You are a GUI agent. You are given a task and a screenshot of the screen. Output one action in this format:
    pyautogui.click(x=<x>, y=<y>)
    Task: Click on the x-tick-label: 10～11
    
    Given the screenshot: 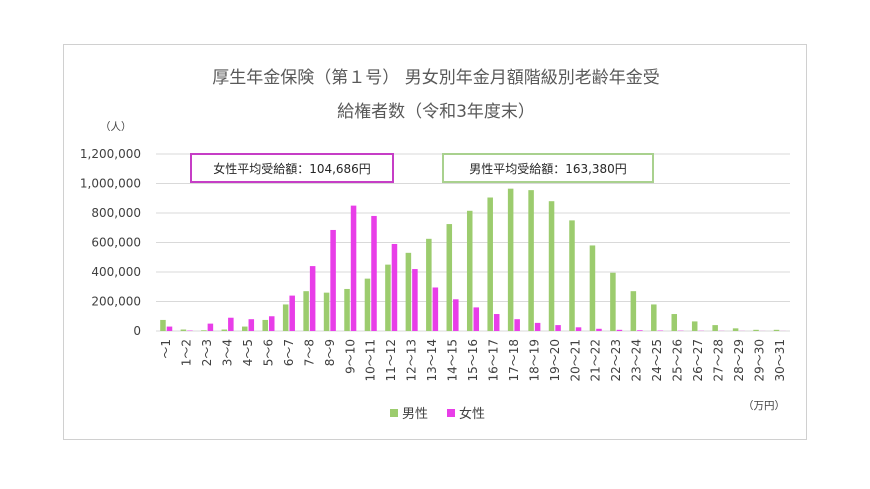 What is the action you would take?
    pyautogui.click(x=371, y=360)
    